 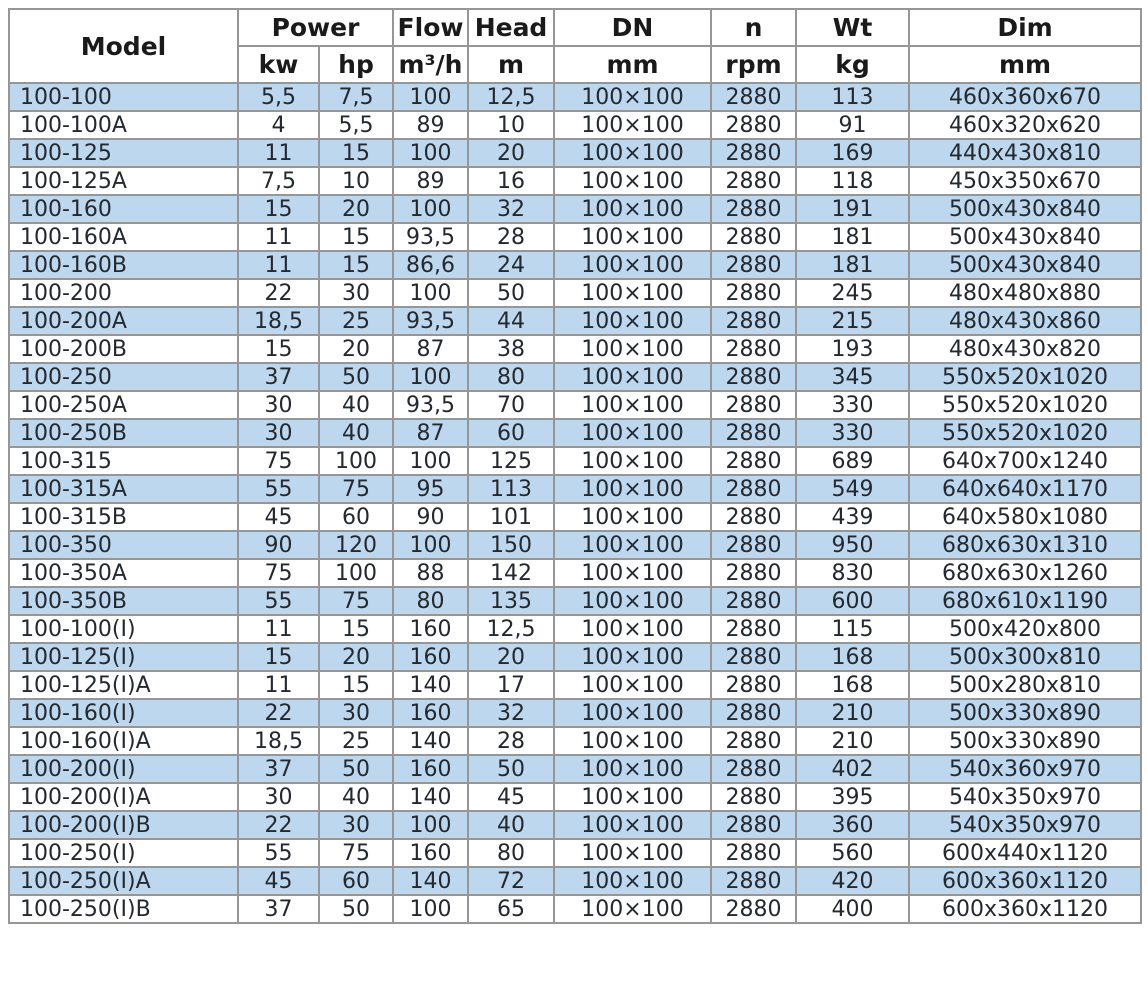 I want to click on cell-head: 28, so click(x=511, y=237).